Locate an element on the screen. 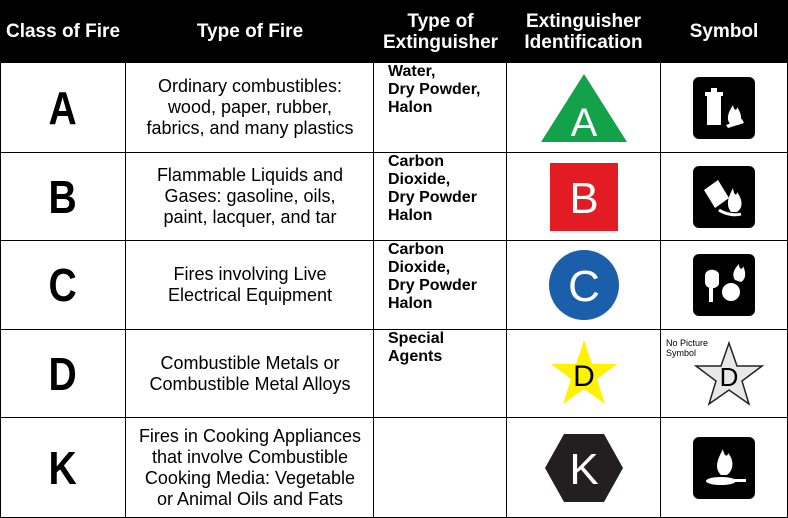  class-letter: A is located at coordinates (63, 107).